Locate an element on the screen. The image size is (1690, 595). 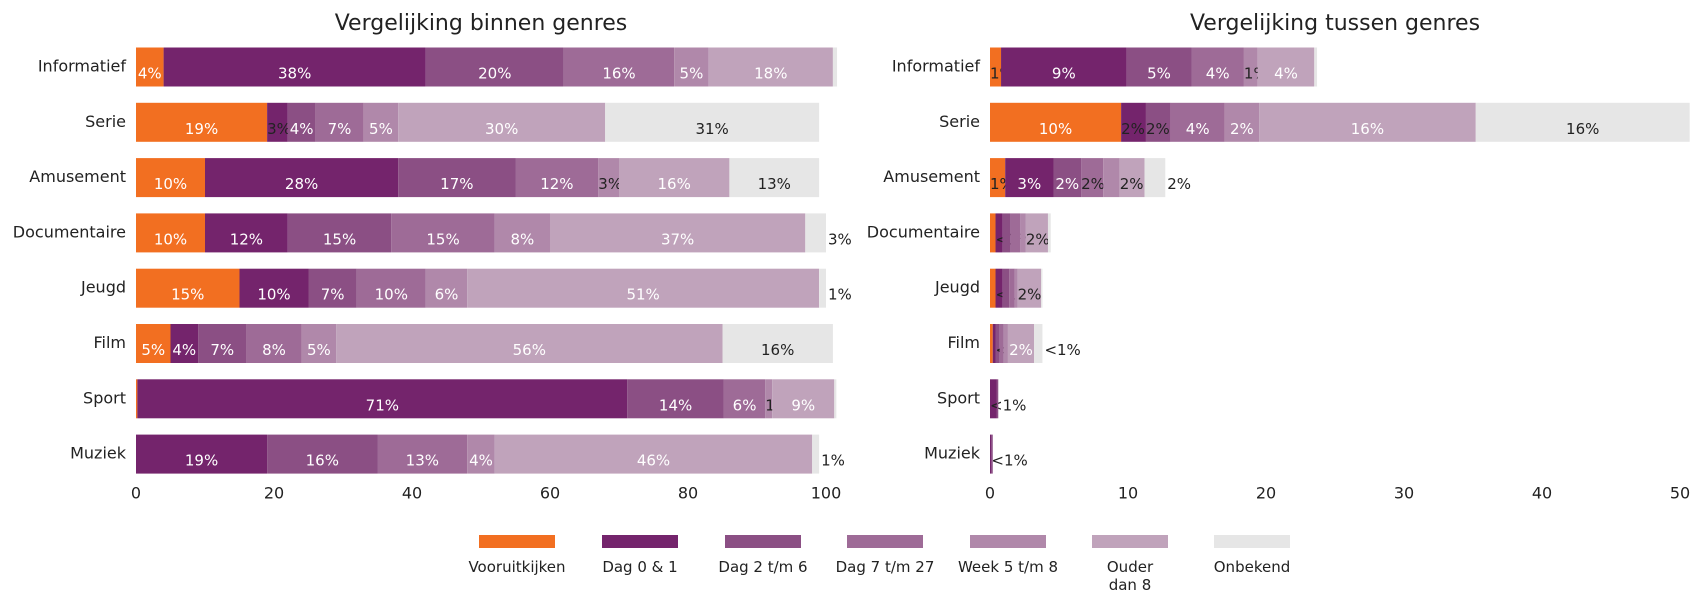
category-label: Serie is located at coordinates (105, 121).